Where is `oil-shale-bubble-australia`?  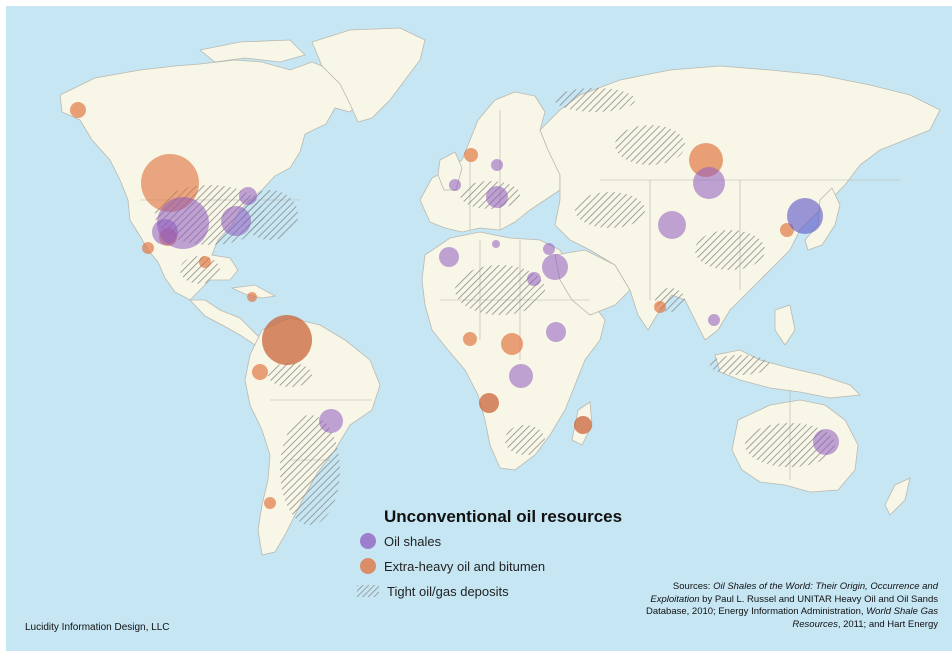
oil-shale-bubble-australia is located at coordinates (826, 442).